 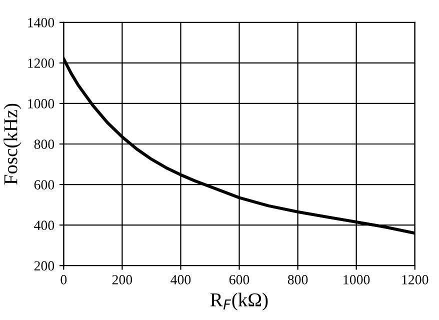 What do you see at coordinates (41, 23) in the screenshot?
I see `y-tick-label: 1400` at bounding box center [41, 23].